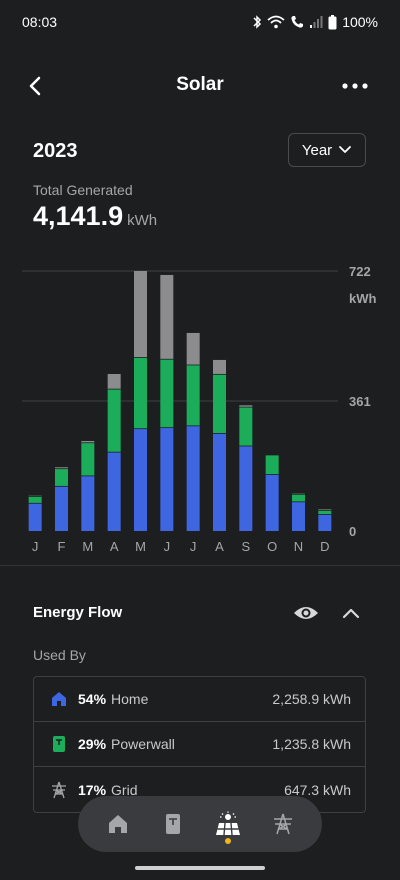  What do you see at coordinates (317, 789) in the screenshot?
I see `flow-value: 647.3 kWh` at bounding box center [317, 789].